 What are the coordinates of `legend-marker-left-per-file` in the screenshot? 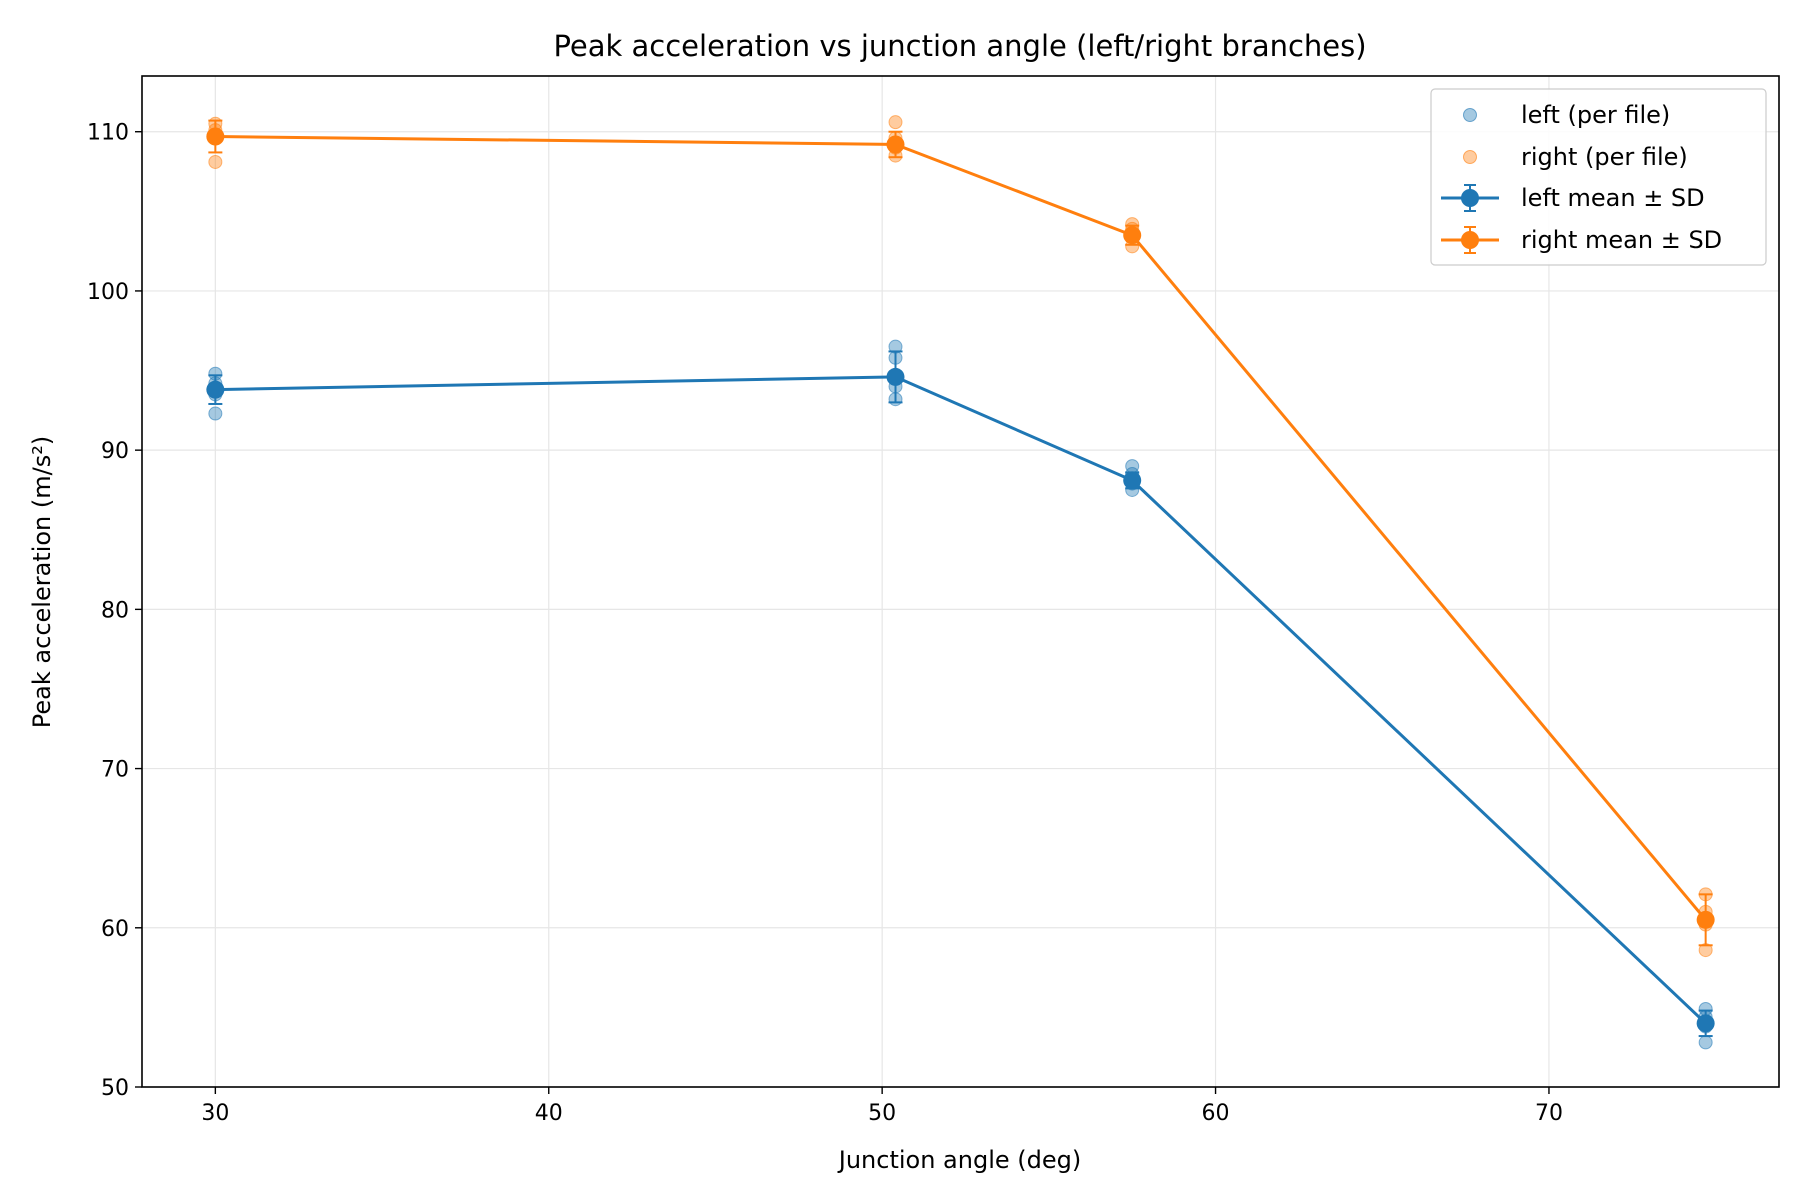 It's located at (1470, 115).